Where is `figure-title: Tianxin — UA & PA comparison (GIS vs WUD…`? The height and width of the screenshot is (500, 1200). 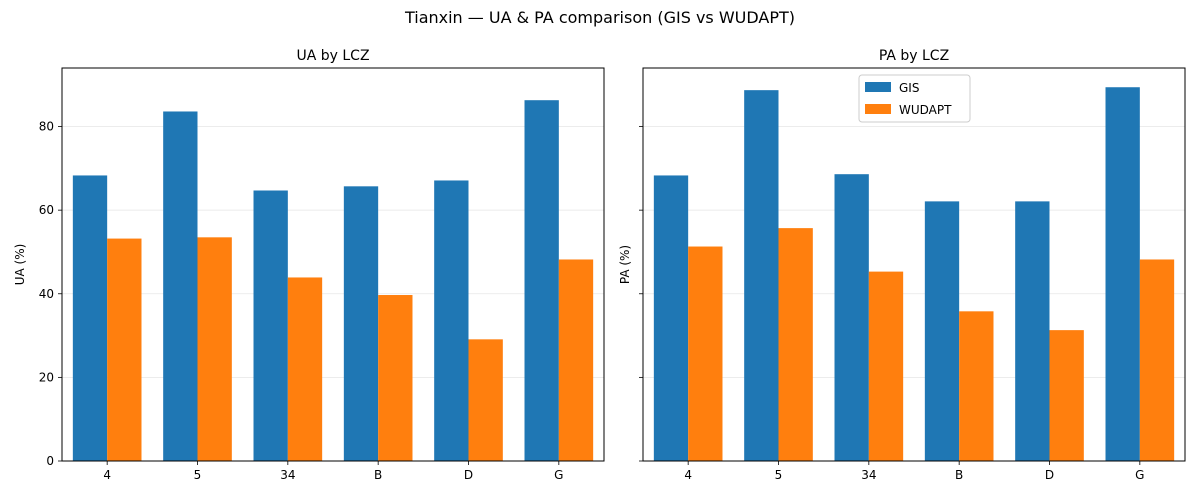
figure-title: Tianxin — UA & PA comparison (GIS vs WUD… is located at coordinates (600, 17).